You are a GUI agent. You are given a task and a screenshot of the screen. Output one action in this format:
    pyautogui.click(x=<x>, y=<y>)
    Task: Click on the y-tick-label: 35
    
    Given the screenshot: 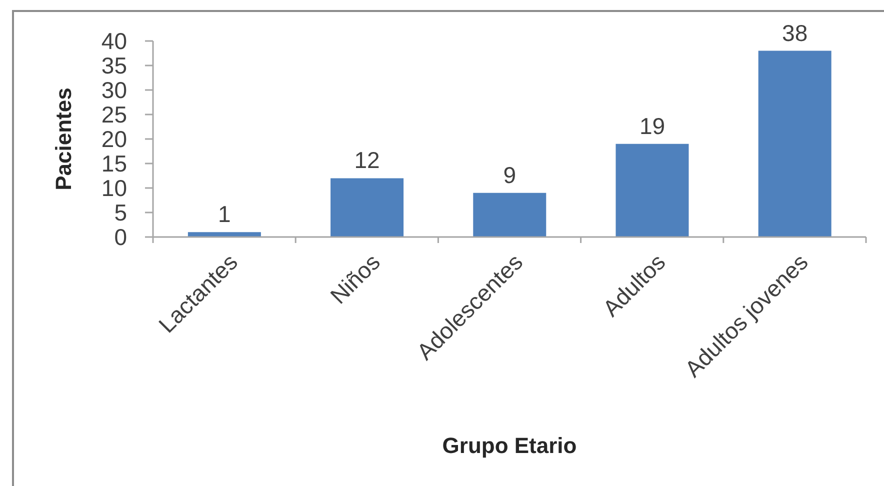 What is the action you would take?
    pyautogui.click(x=114, y=65)
    